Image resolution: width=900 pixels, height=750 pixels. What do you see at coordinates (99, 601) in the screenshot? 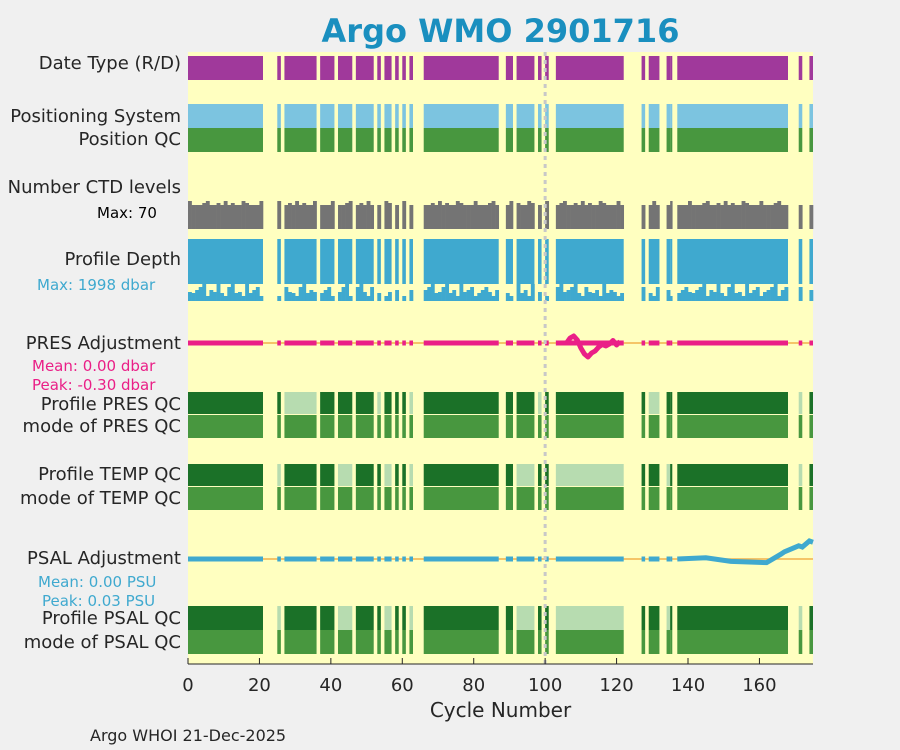
I see `psal-peak-text: Peak: 0.03 PSU` at bounding box center [99, 601].